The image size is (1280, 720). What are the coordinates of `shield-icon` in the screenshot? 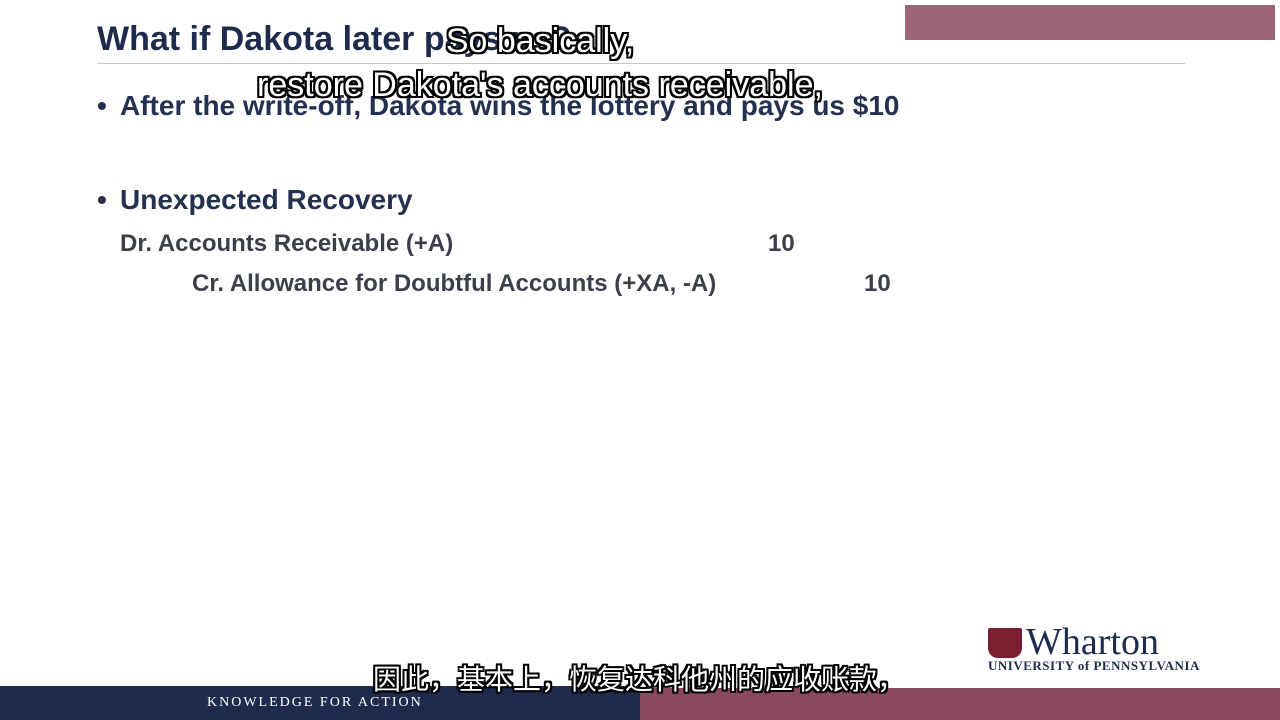 It's located at (1005, 643).